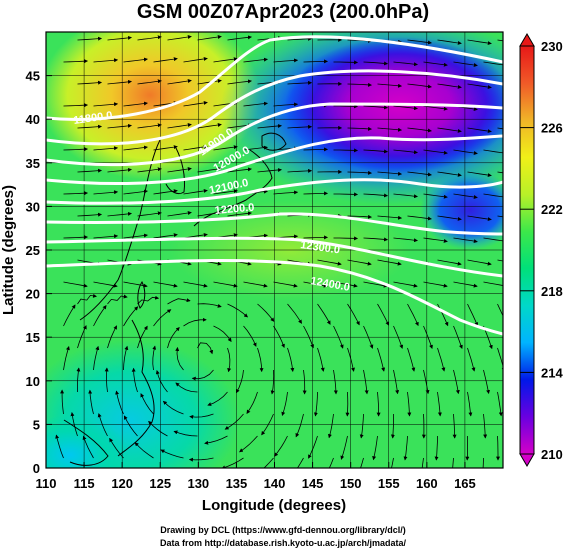  I want to click on figure-title: GSM 00Z07Apr2023 (200.0hPa), so click(283, 12).